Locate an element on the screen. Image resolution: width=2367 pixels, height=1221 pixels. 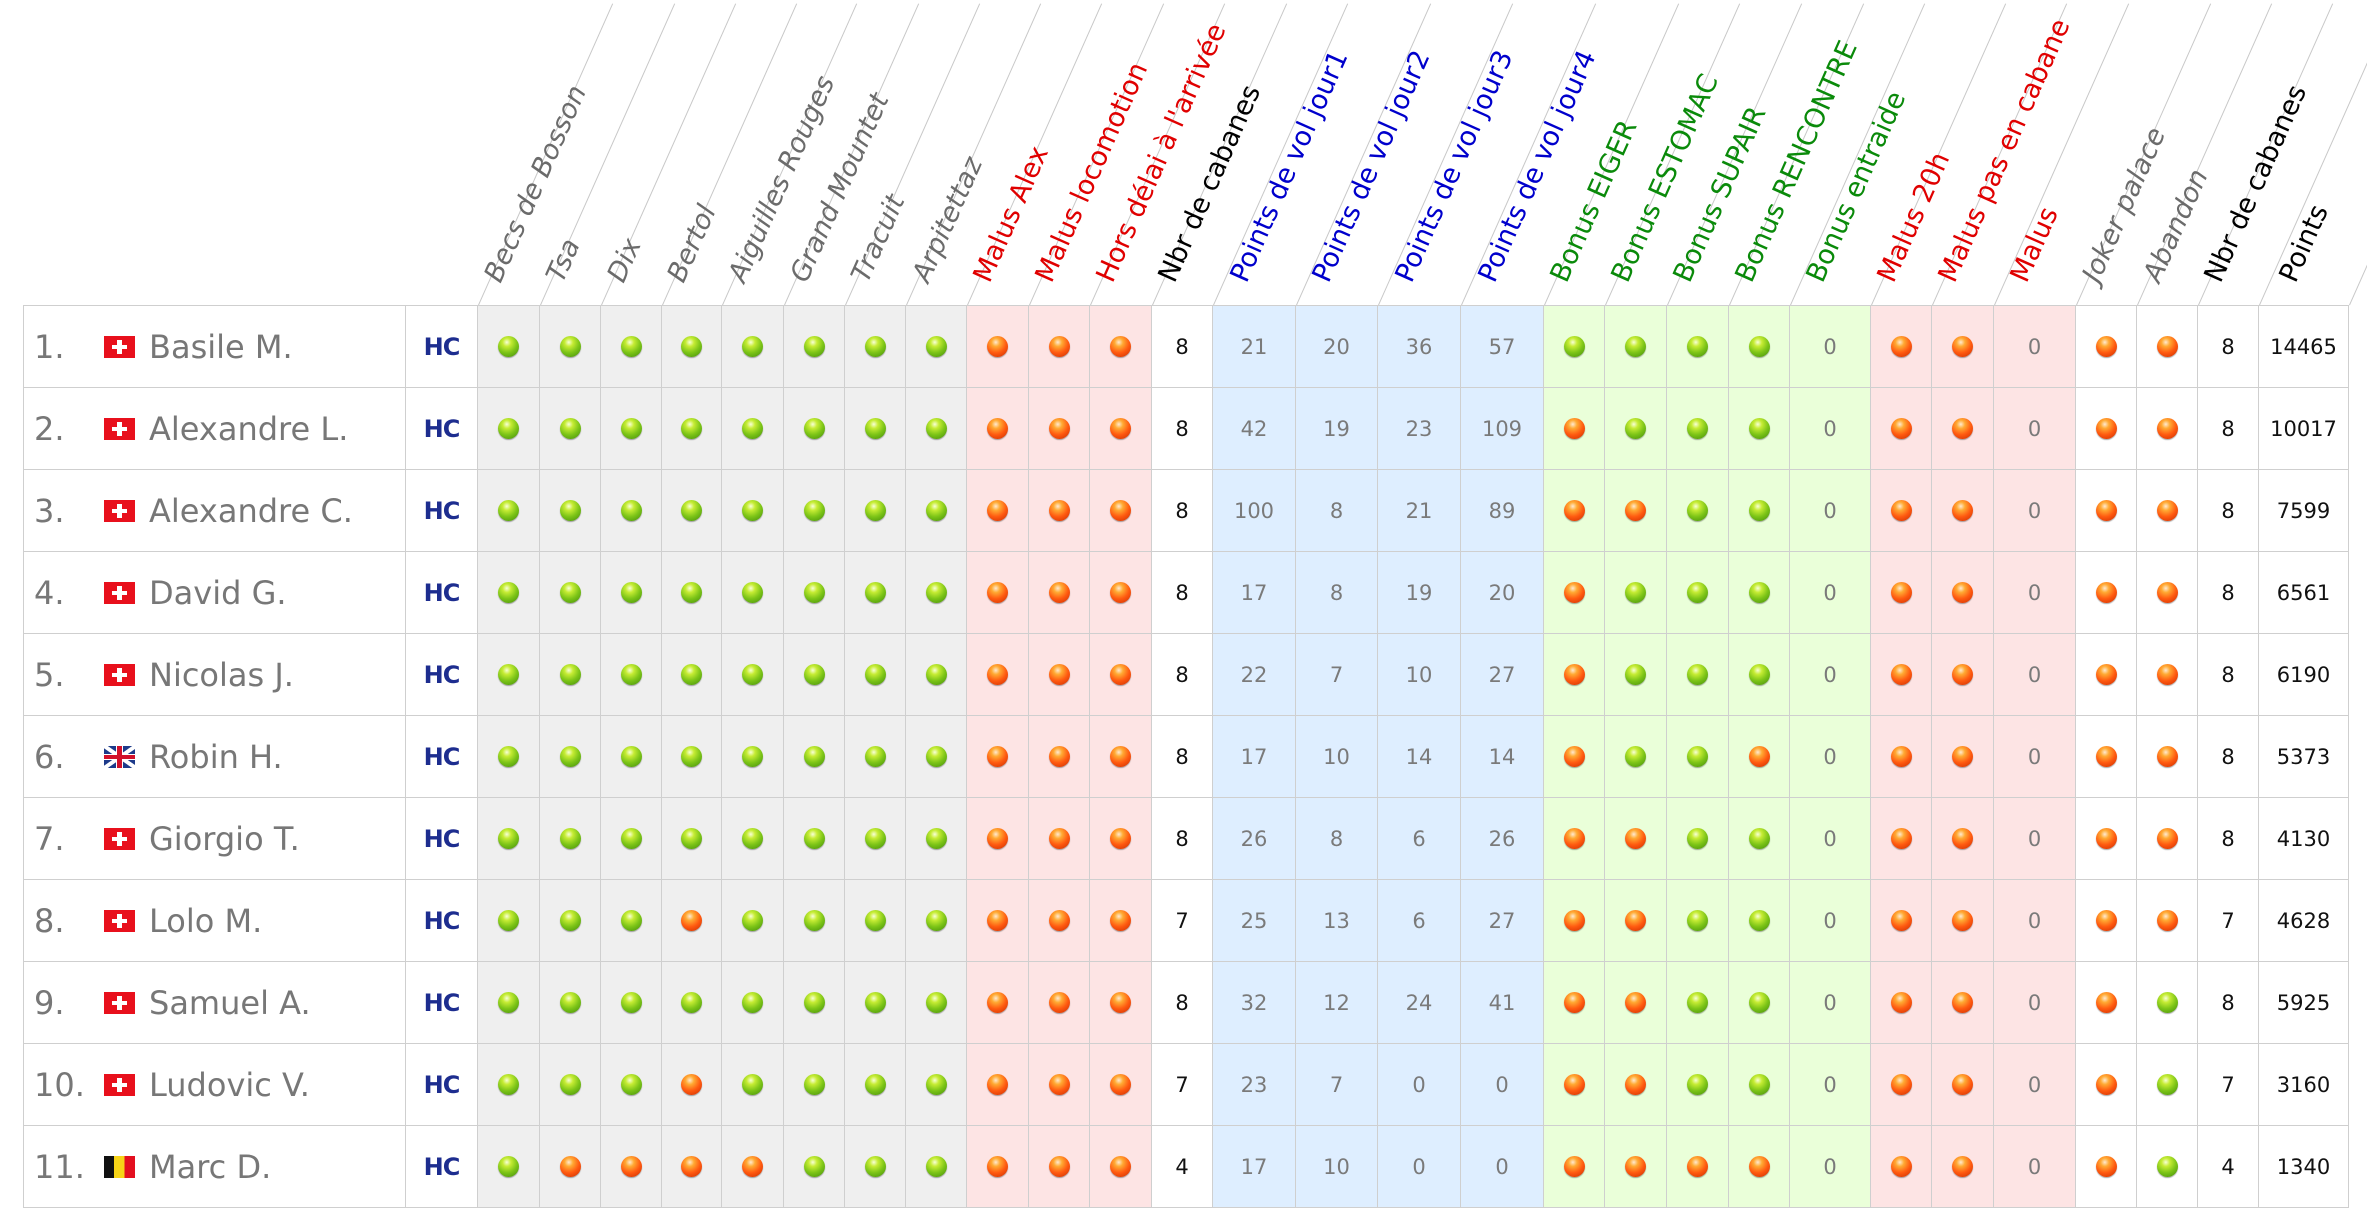
cell-arpitettaz is located at coordinates (936, 429).